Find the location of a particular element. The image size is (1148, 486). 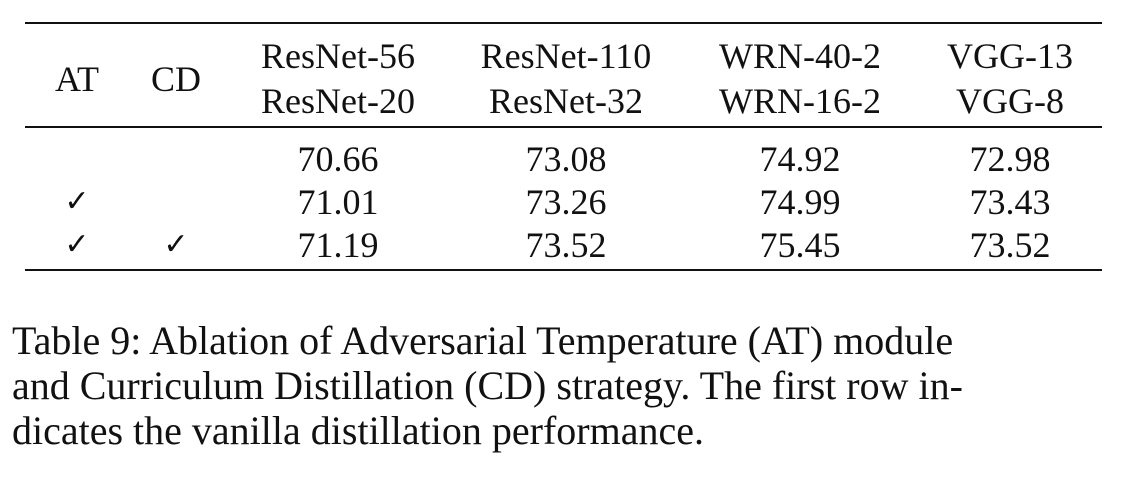

header-student-1: ResNet-20 is located at coordinates (338, 101).